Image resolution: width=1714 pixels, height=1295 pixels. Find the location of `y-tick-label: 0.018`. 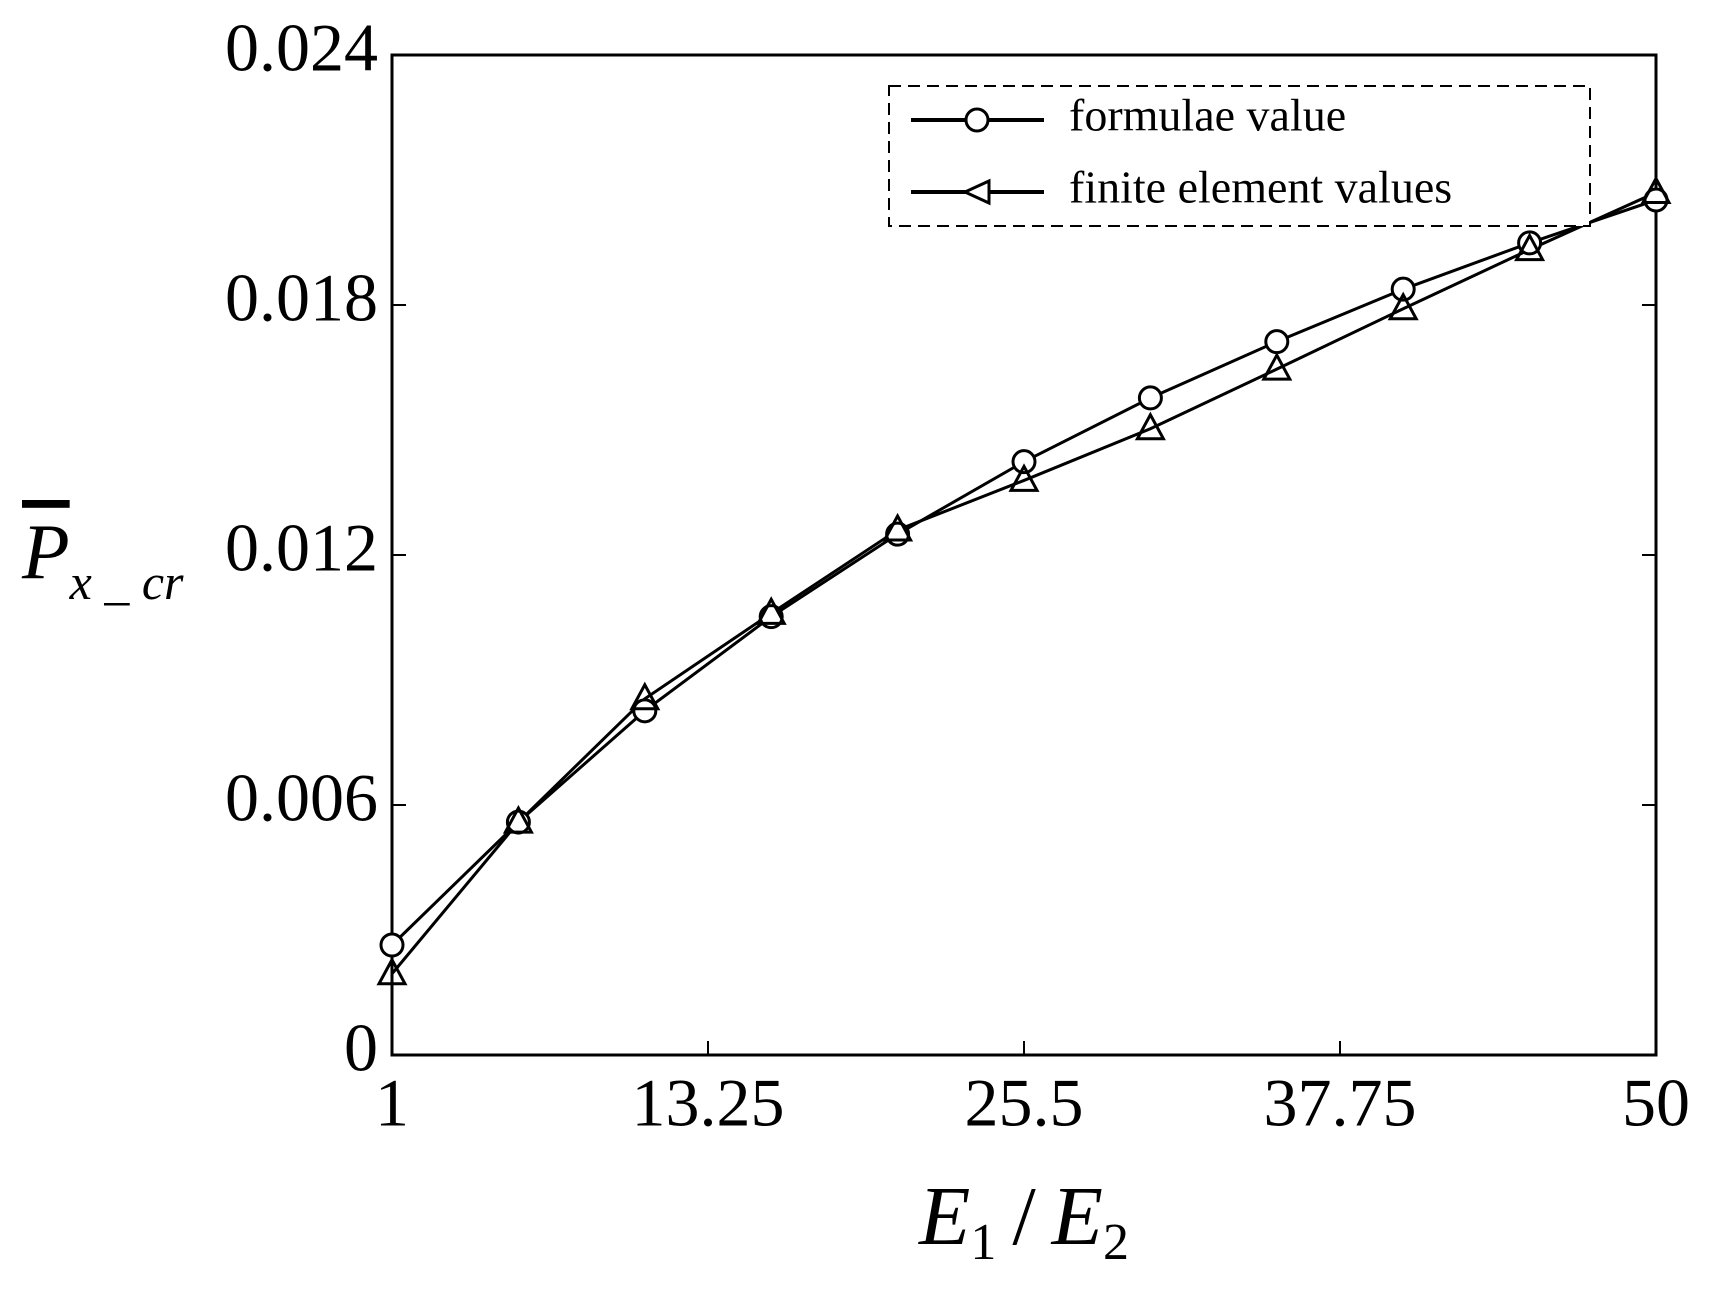

y-tick-label: 0.018 is located at coordinates (301, 298).